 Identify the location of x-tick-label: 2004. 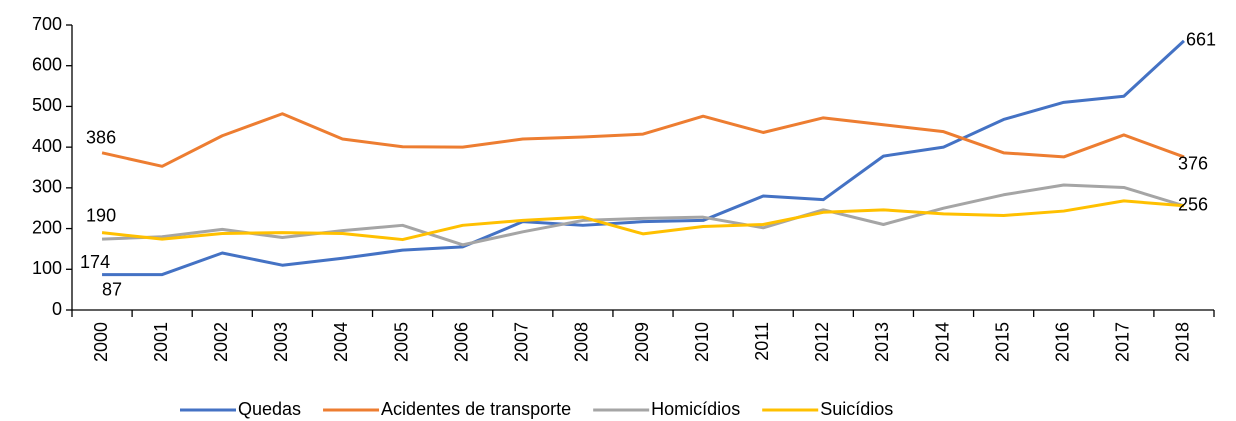
(341, 342).